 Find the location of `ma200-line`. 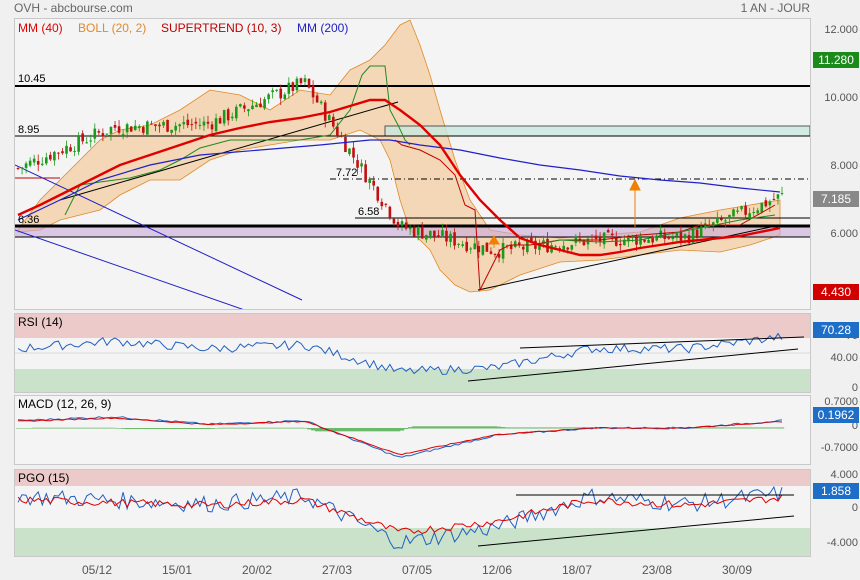

ma200-line is located at coordinates (399, 180).